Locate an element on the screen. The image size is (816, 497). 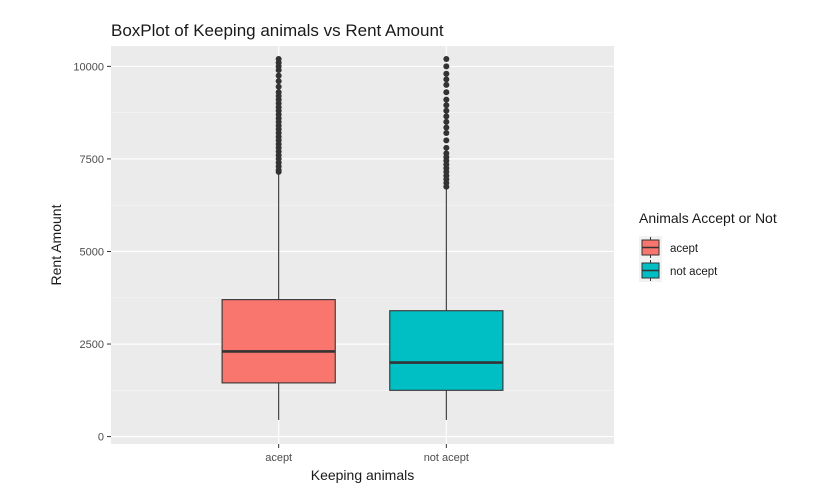
x-axis-title: Keeping animals is located at coordinates (363, 475).